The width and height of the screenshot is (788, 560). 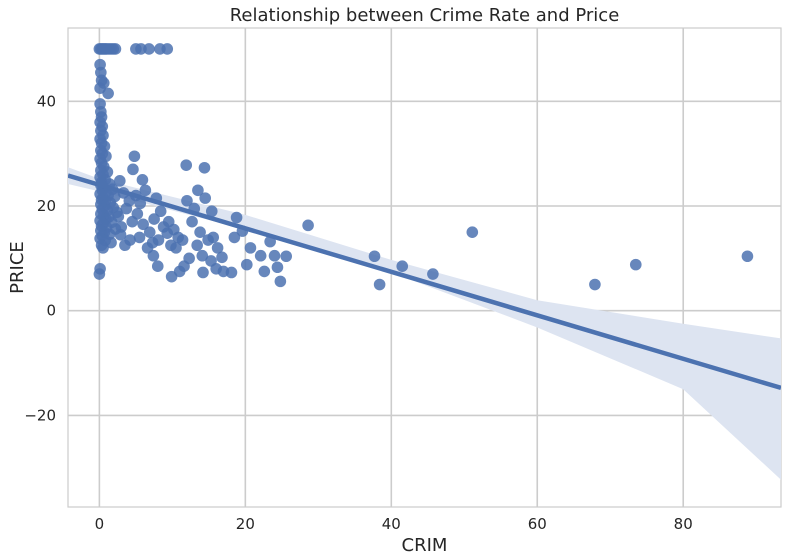 I want to click on y-axis-label: PRICE, so click(x=17, y=267).